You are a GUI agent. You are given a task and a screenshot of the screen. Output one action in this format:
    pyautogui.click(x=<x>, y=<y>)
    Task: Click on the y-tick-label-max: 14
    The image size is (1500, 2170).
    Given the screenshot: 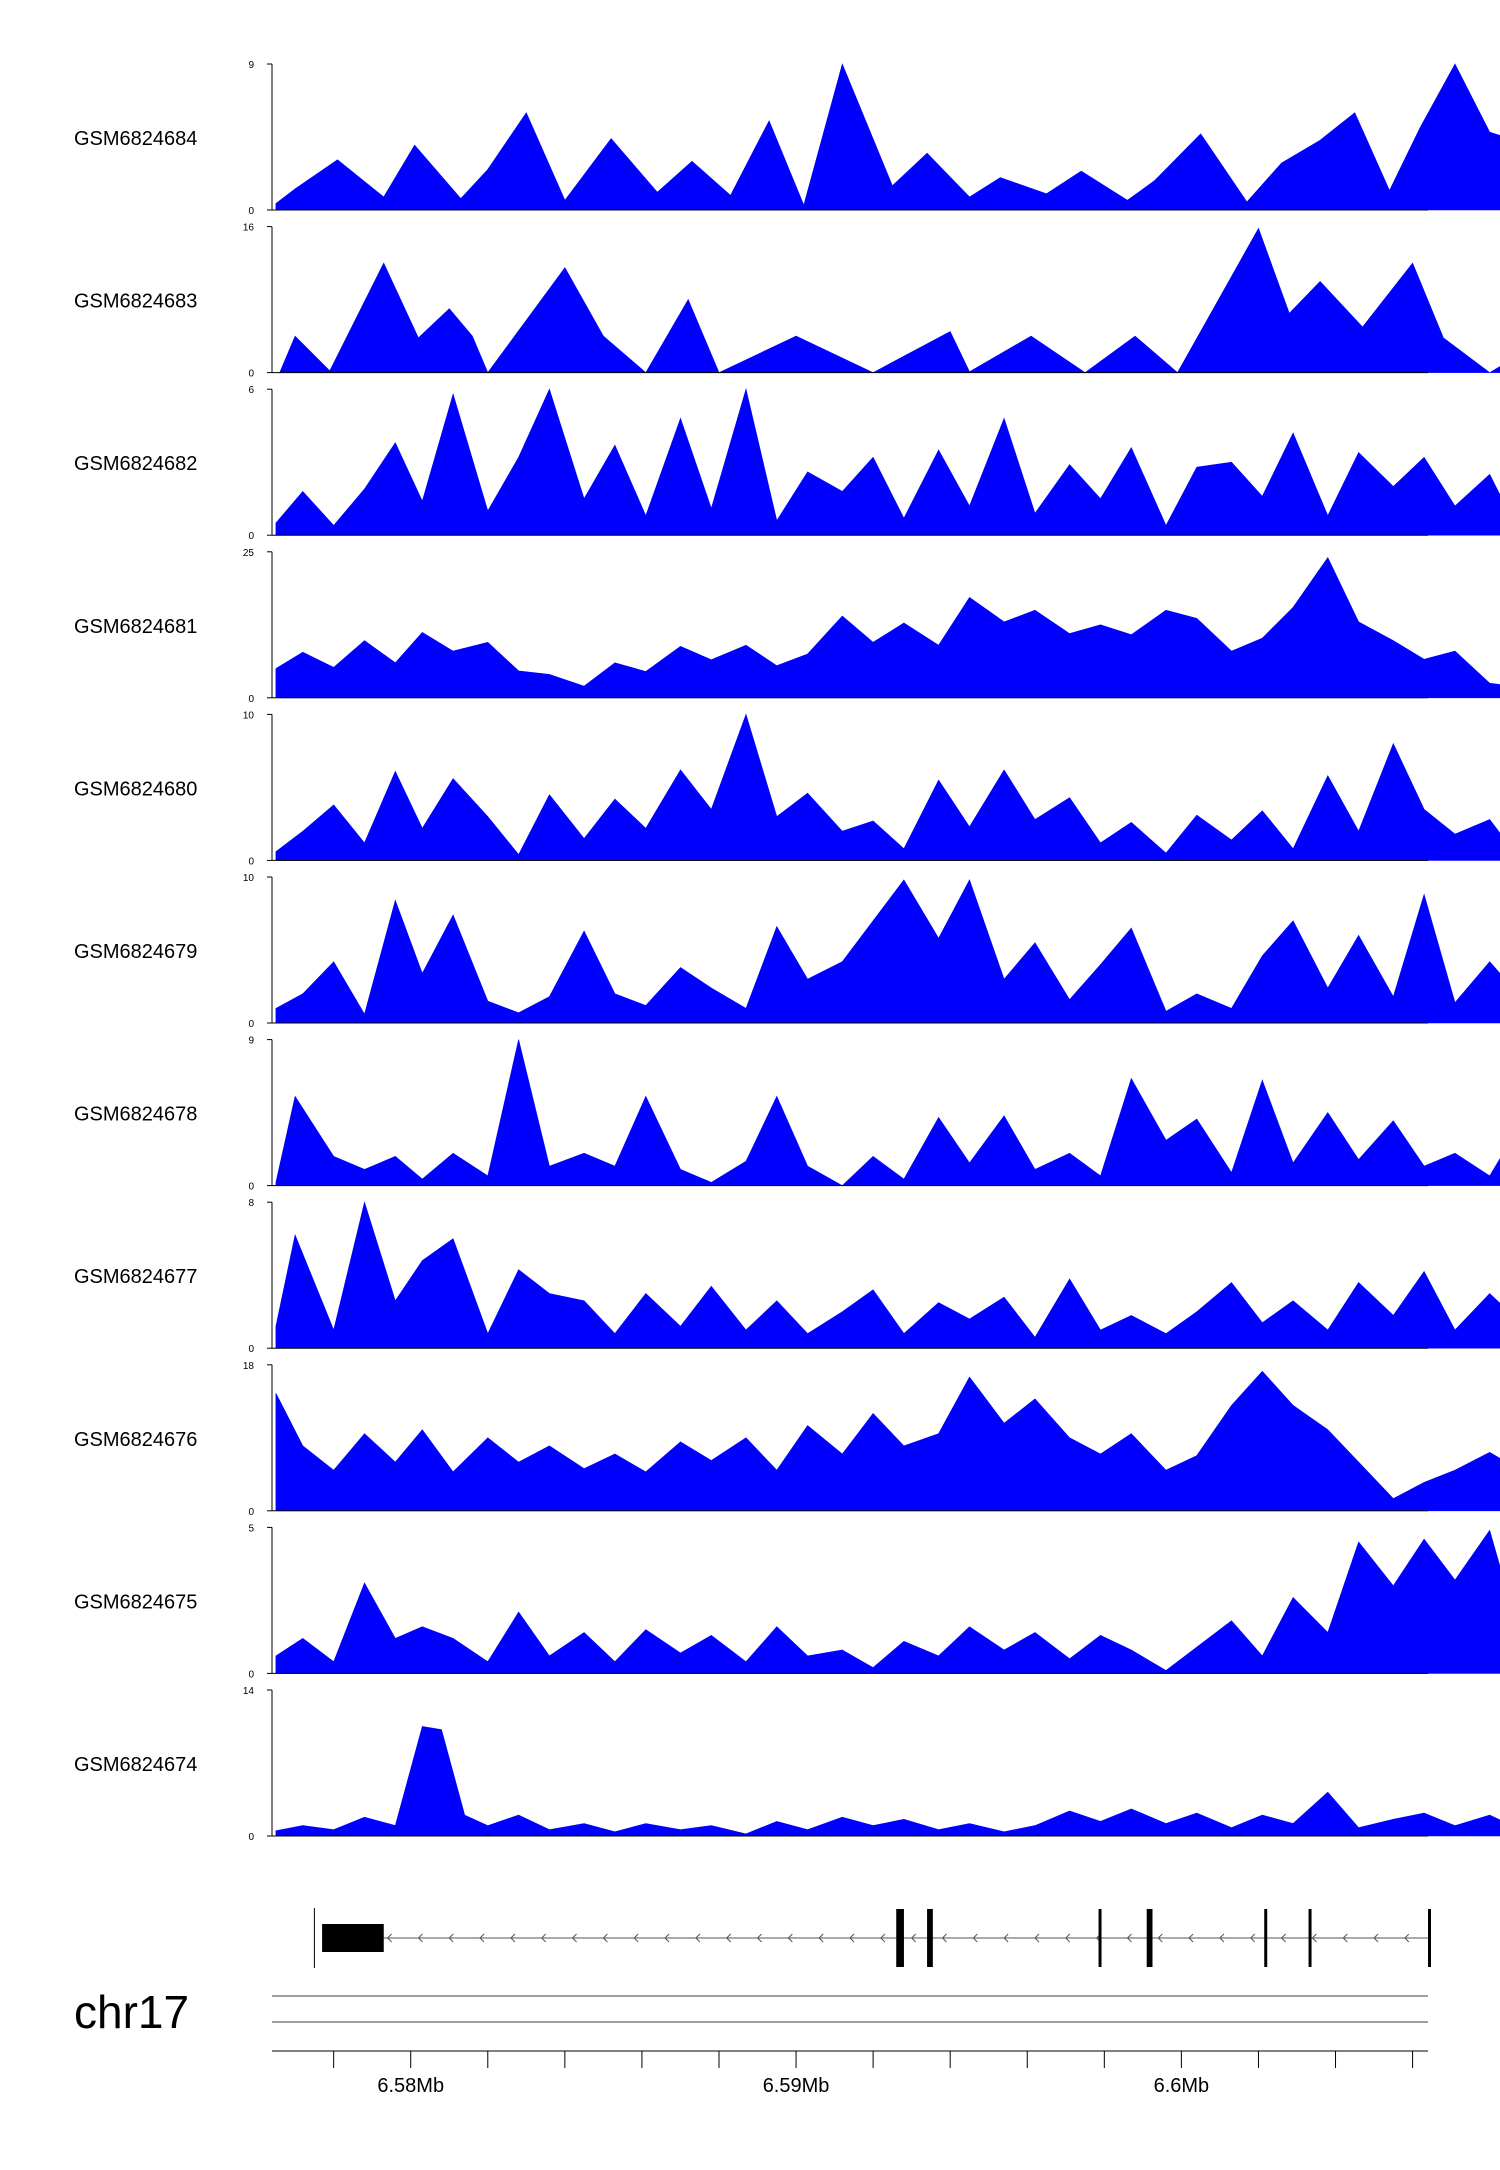 What is the action you would take?
    pyautogui.click(x=249, y=1691)
    